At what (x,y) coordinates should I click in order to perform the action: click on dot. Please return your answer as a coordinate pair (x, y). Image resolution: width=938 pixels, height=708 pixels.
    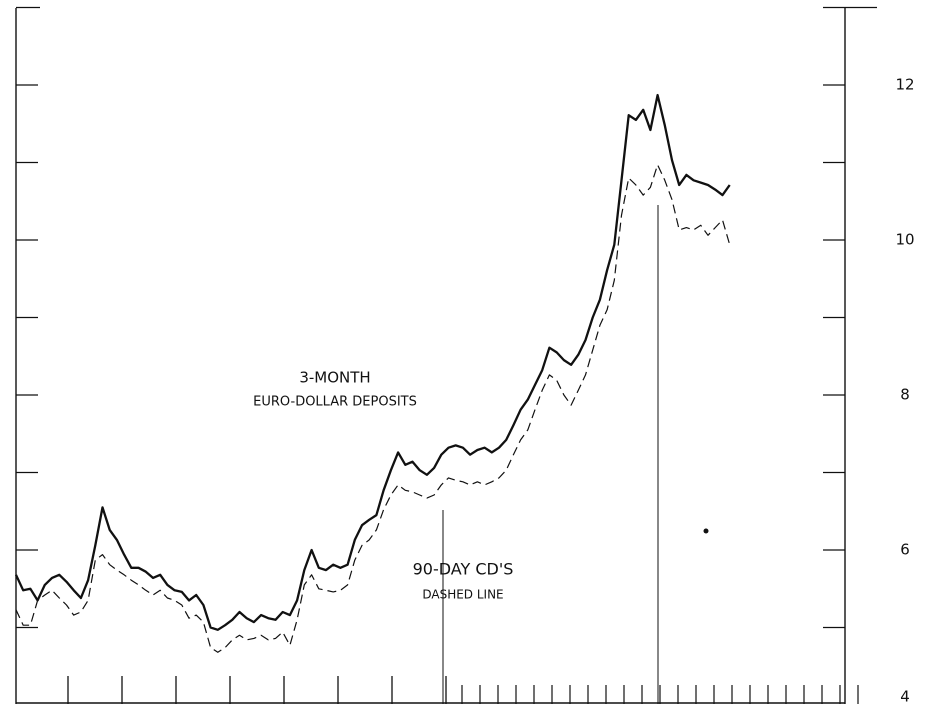
    Looking at the image, I should click on (706, 531).